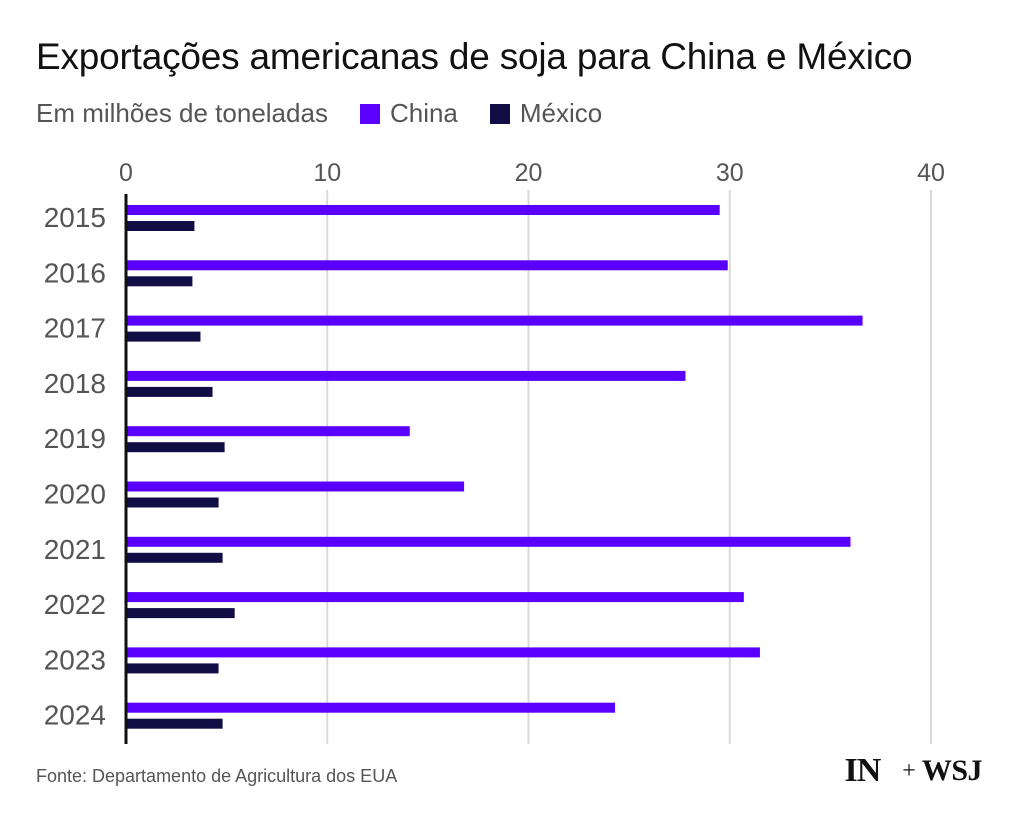 The image size is (1024, 831). I want to click on y-tick-label: 2015, so click(75, 217).